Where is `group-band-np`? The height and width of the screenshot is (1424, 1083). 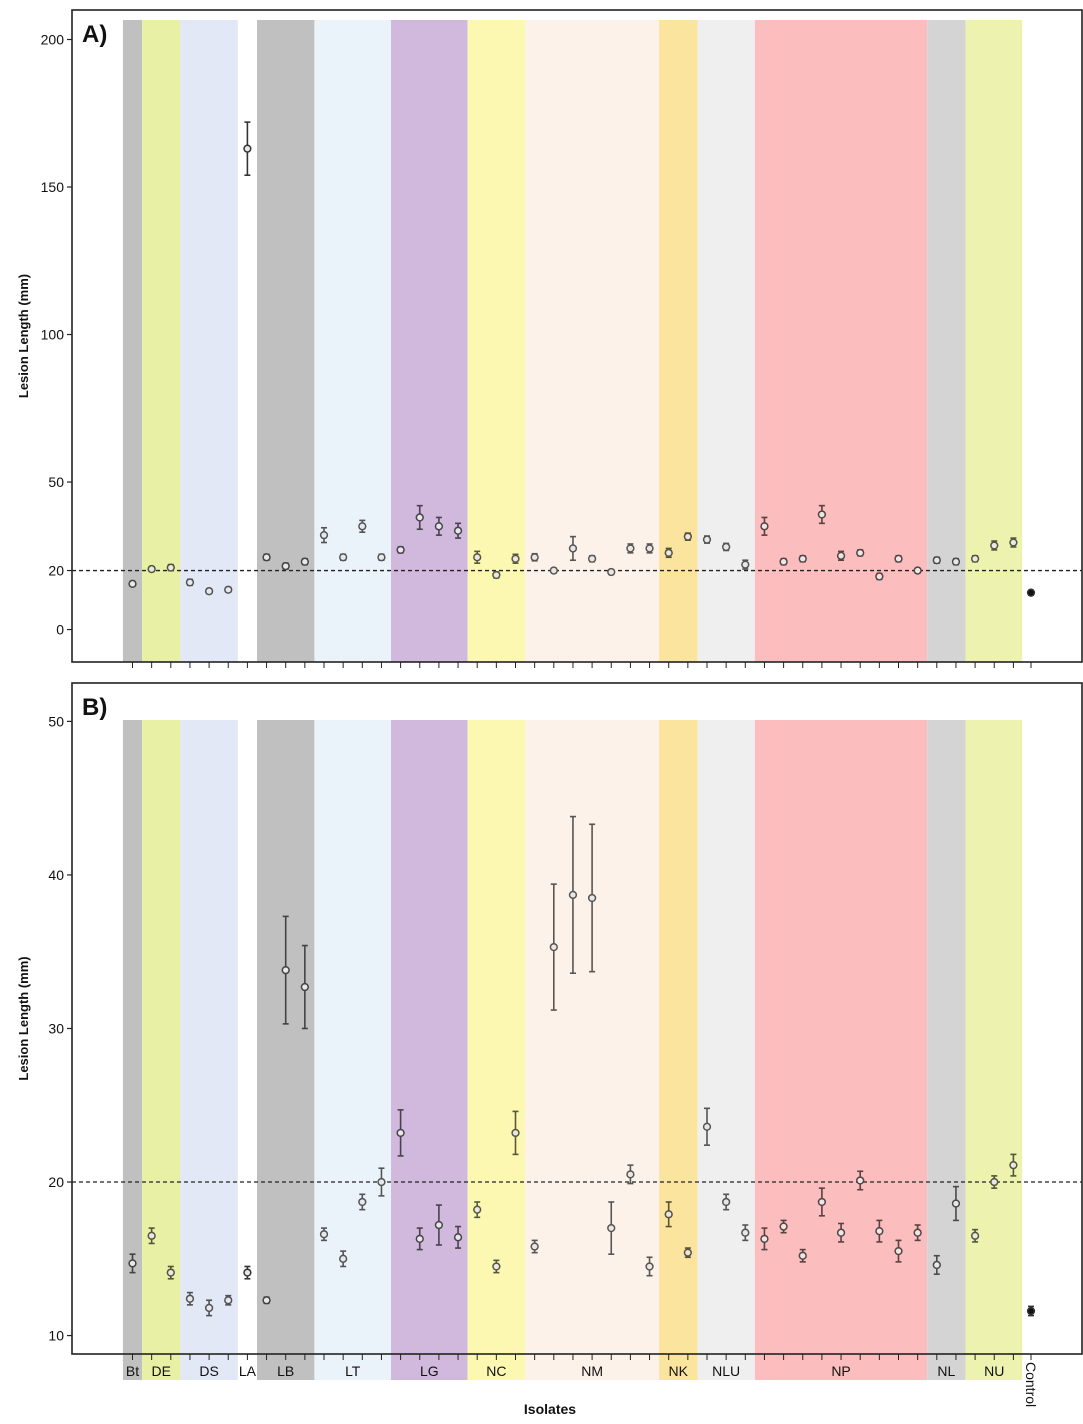
group-band-np is located at coordinates (841, 341).